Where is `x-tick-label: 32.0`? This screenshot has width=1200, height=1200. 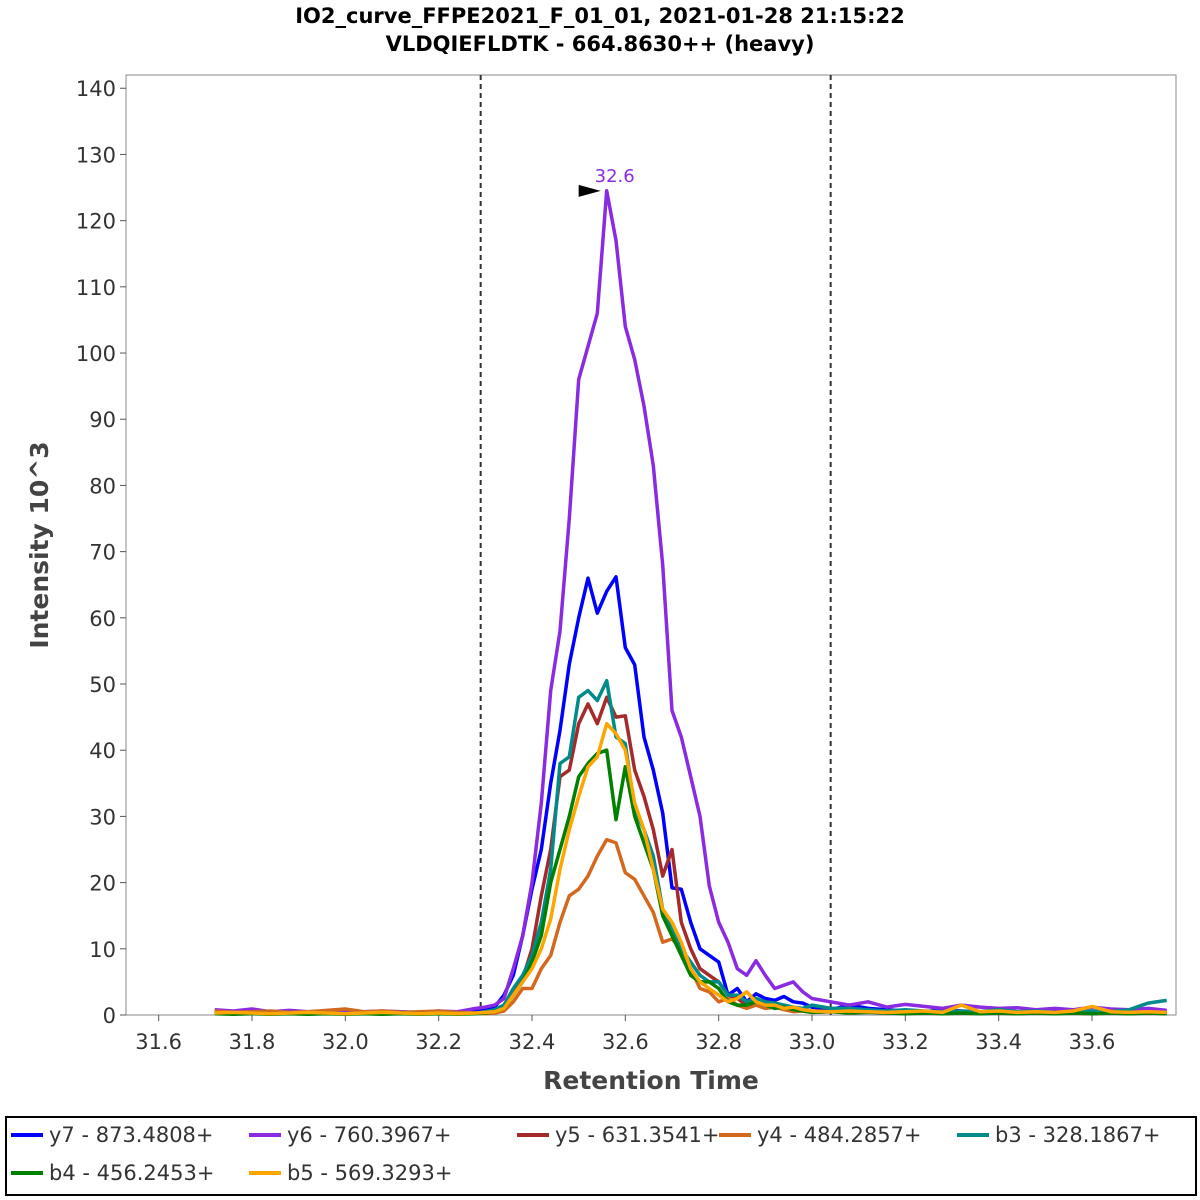
x-tick-label: 32.0 is located at coordinates (345, 1042).